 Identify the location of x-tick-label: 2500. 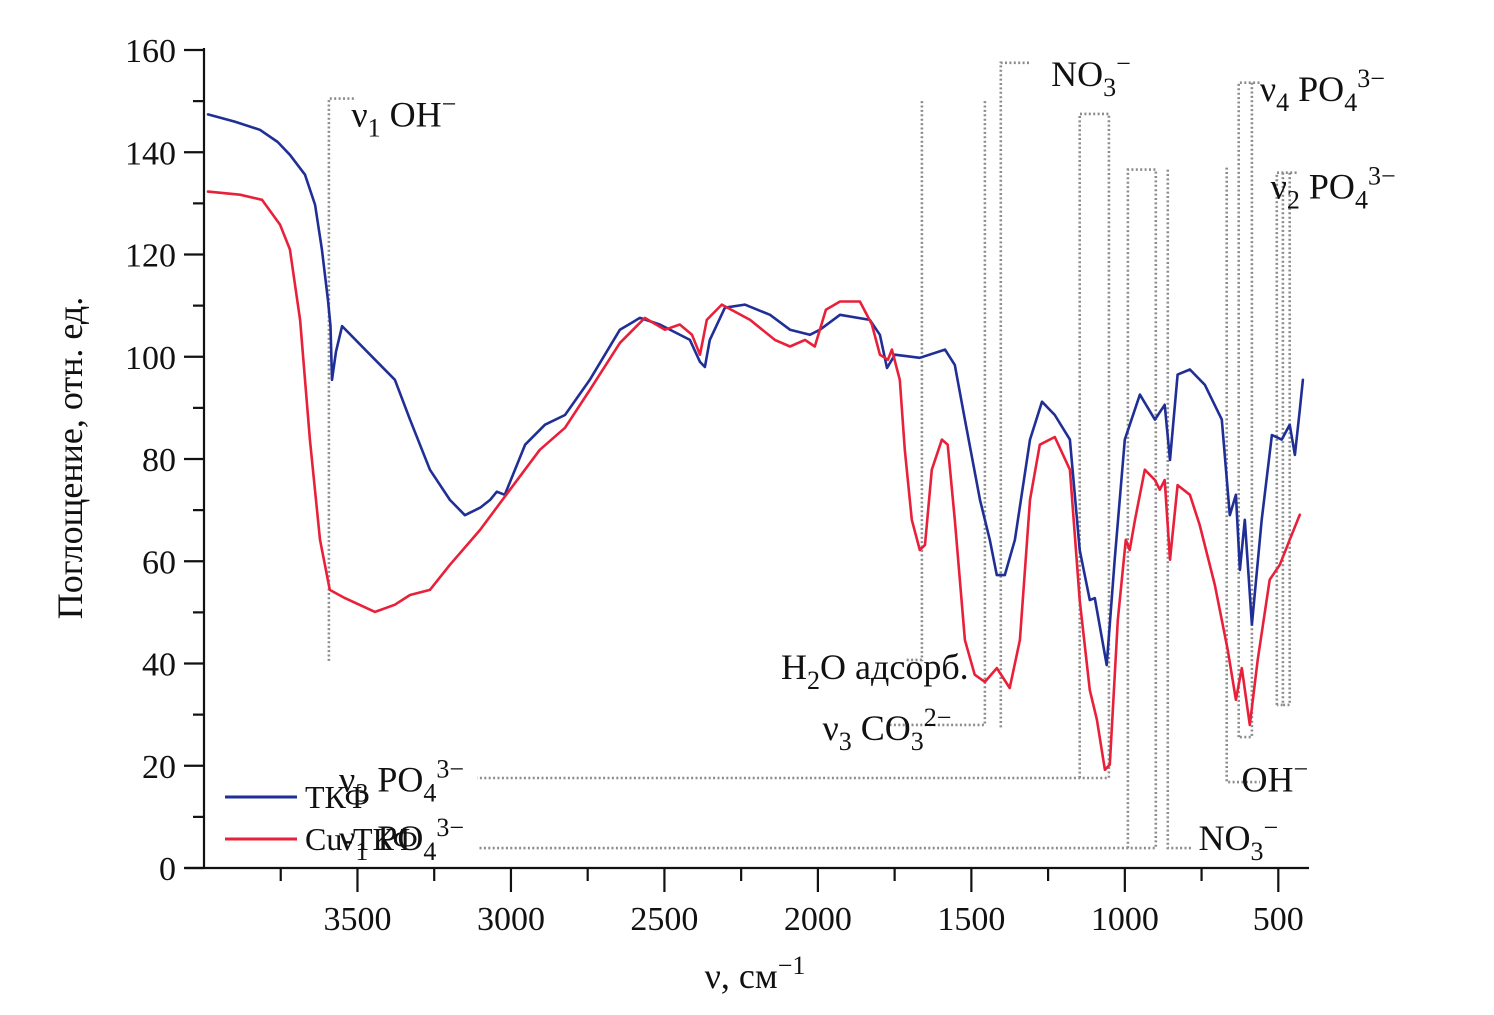
(664, 919).